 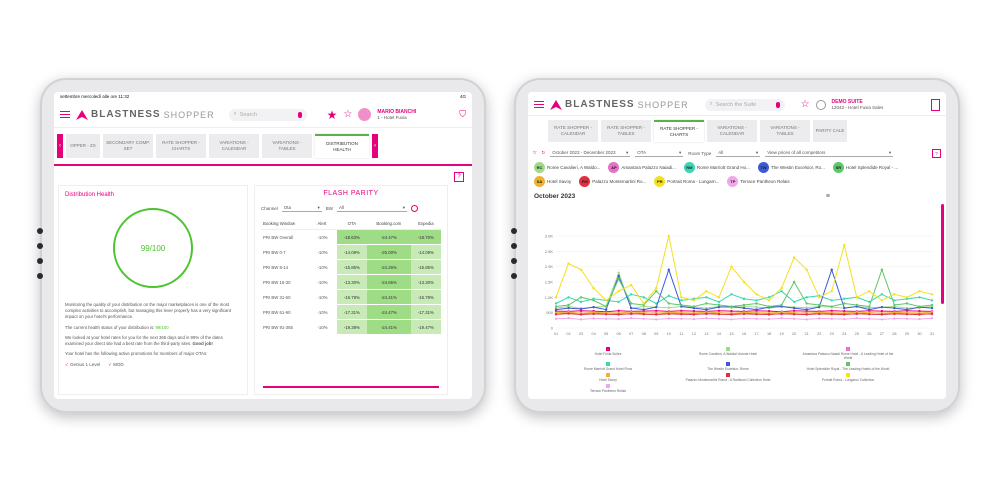 What do you see at coordinates (608, 366) in the screenshot?
I see `series-legend-item: Rome Marriott Grand Hotel Flora` at bounding box center [608, 366].